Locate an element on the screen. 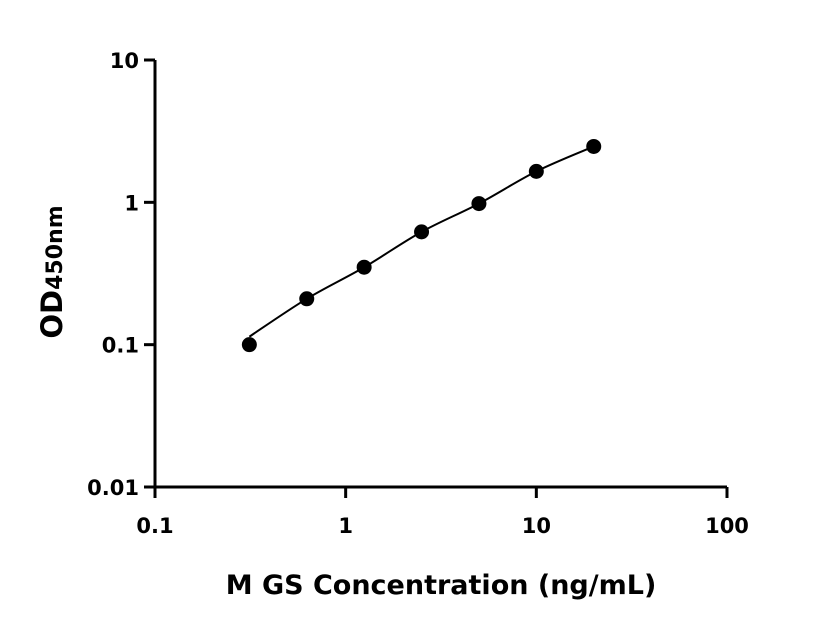  x-axis-label: M GS Concentration (ng/mL) is located at coordinates (441, 585).